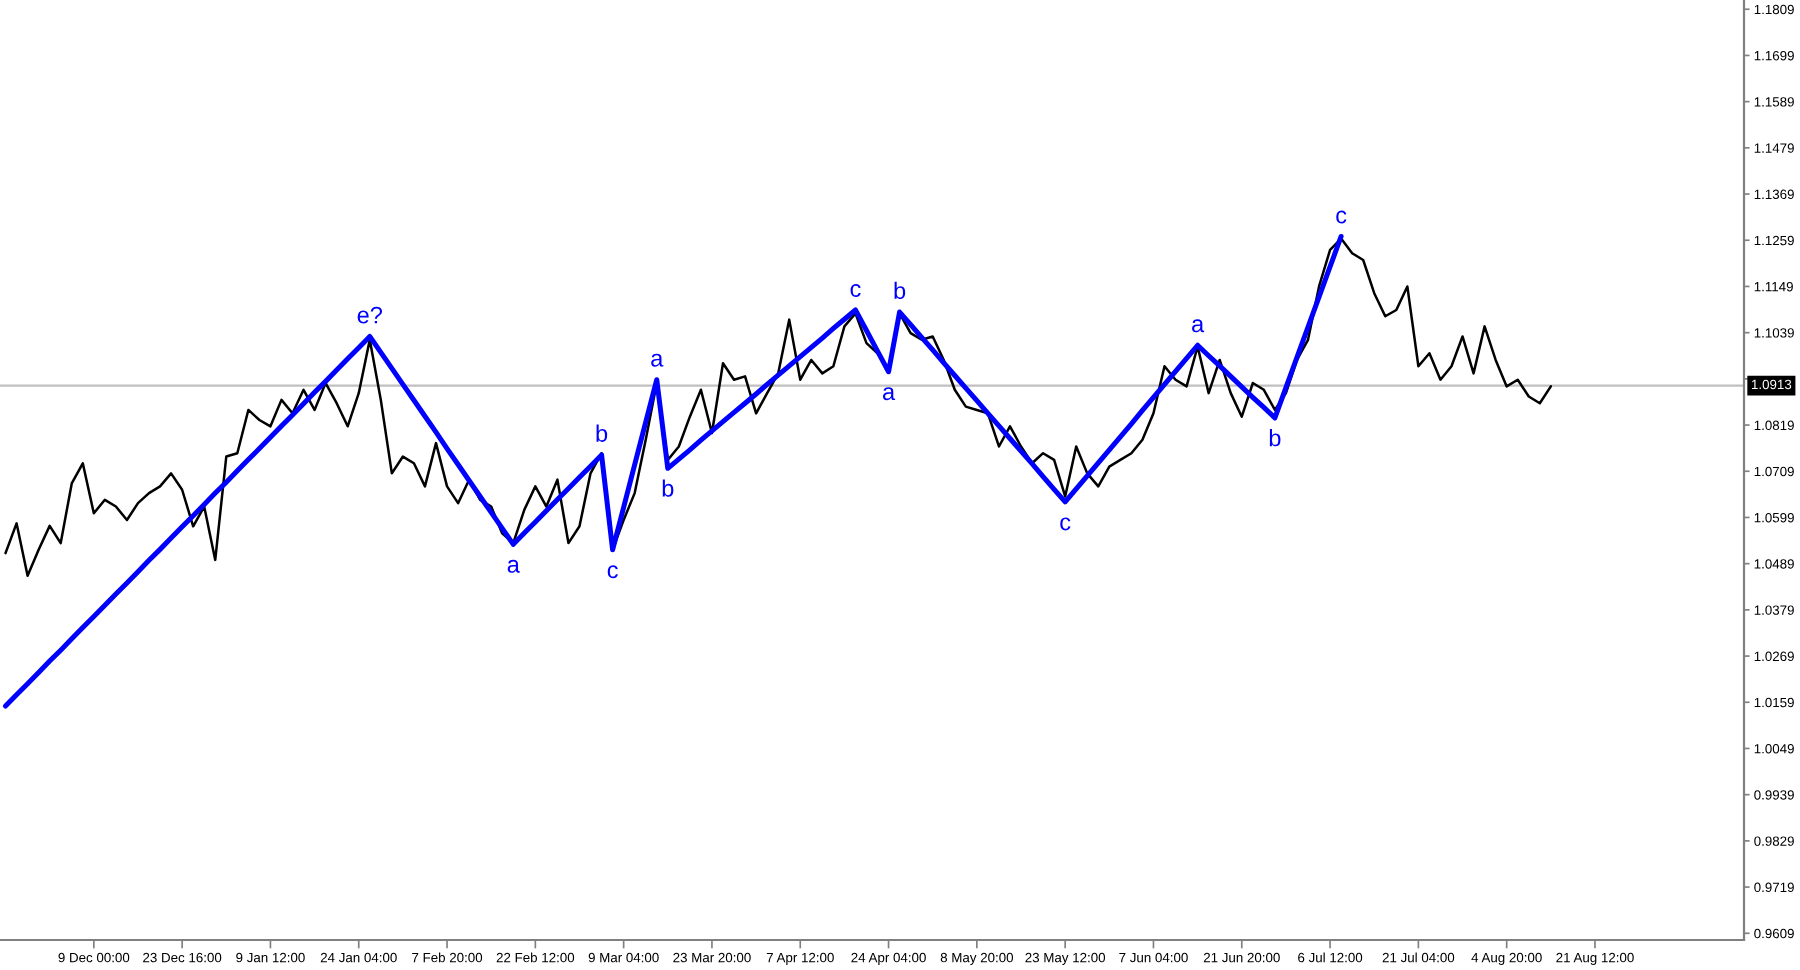 This screenshot has height=970, width=1800. What do you see at coordinates (370, 315) in the screenshot?
I see `annotation: e?` at bounding box center [370, 315].